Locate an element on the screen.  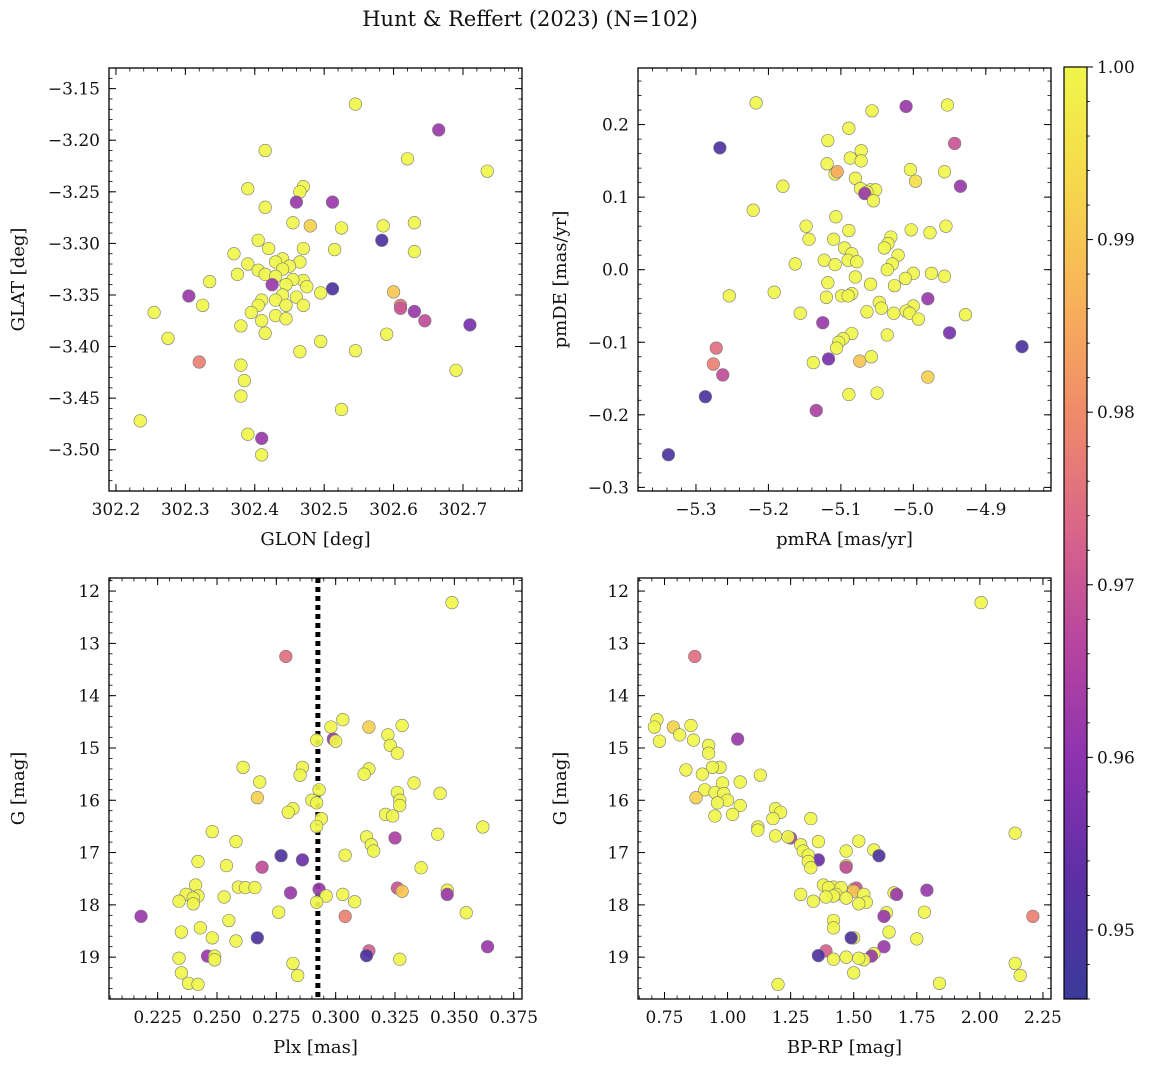
y-axis-label: GLAT [deg] is located at coordinates (18, 280).